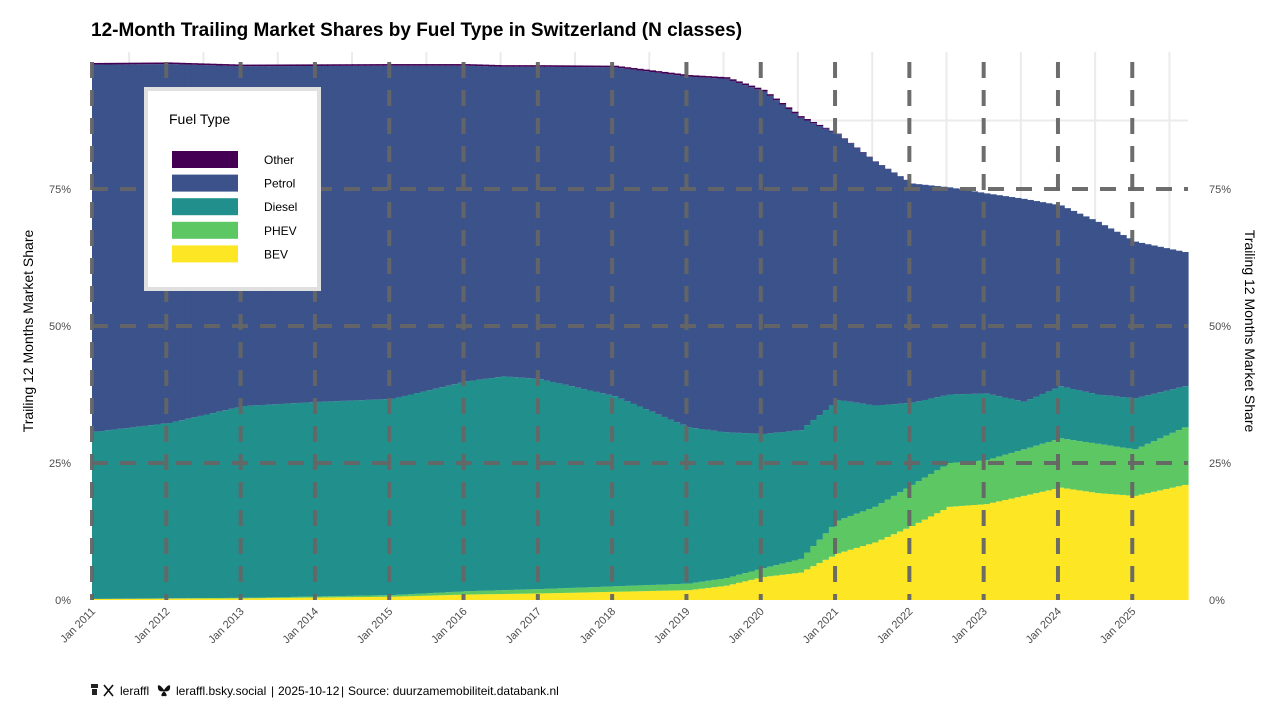 The width and height of the screenshot is (1280, 720). What do you see at coordinates (221, 691) in the screenshot?
I see `caption-bluesky: leraffl.bsky.social` at bounding box center [221, 691].